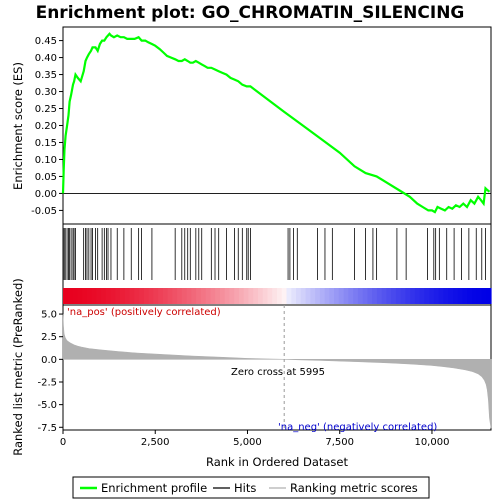 Image resolution: width=500 pixels, height=500 pixels. What do you see at coordinates (46, 160) in the screenshot?
I see `es-y-tick-label: 0.10` at bounding box center [46, 160].